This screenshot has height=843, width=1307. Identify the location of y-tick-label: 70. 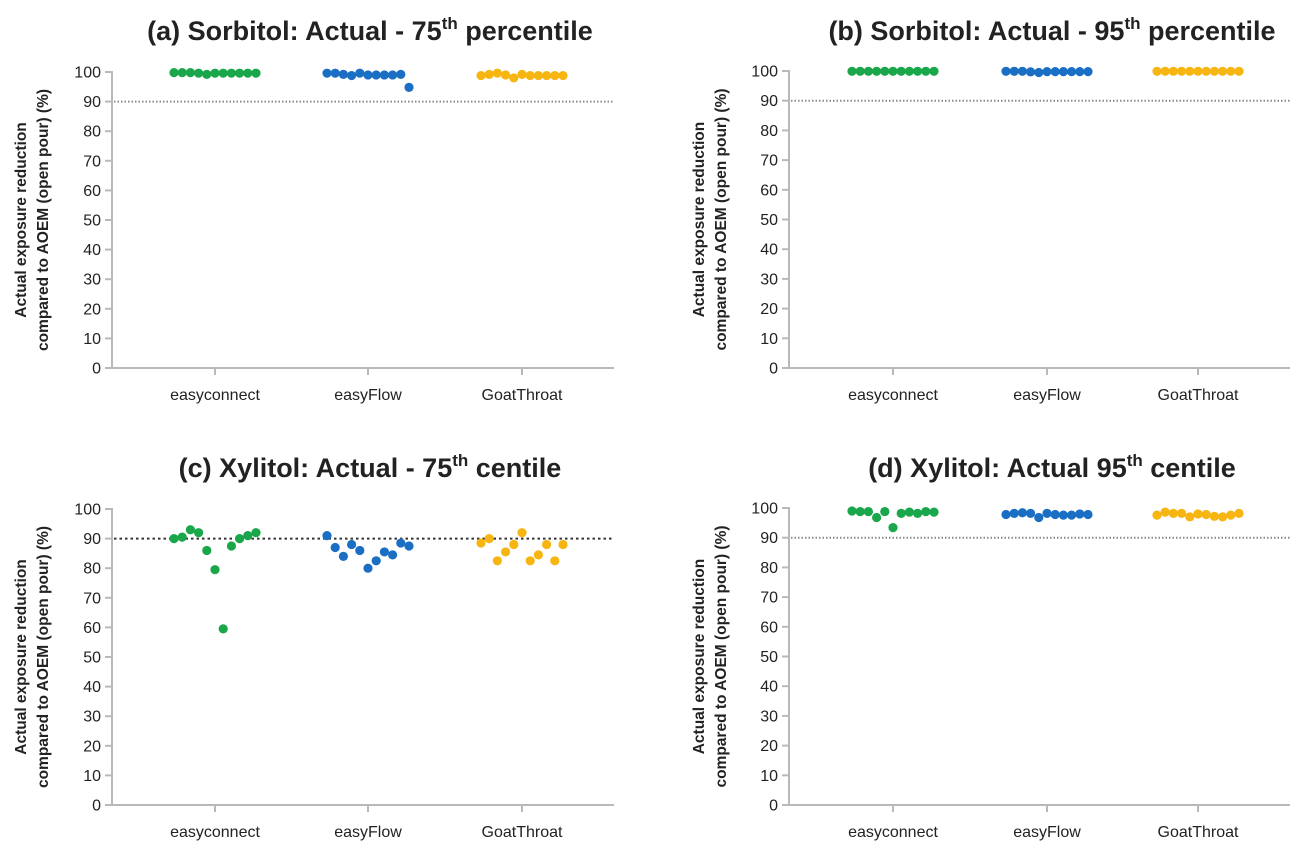
(92, 598).